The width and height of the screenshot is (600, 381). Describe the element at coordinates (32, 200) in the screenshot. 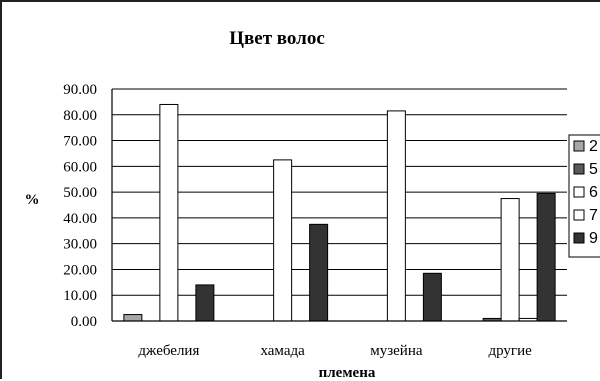

I see `y-axis-title: %` at that location.